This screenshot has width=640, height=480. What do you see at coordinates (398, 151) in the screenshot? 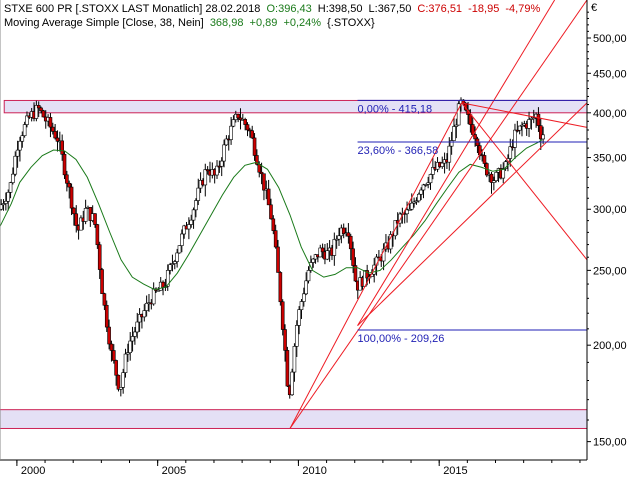
I see `fib-level-label: 23,60% - 366,58` at bounding box center [398, 151].